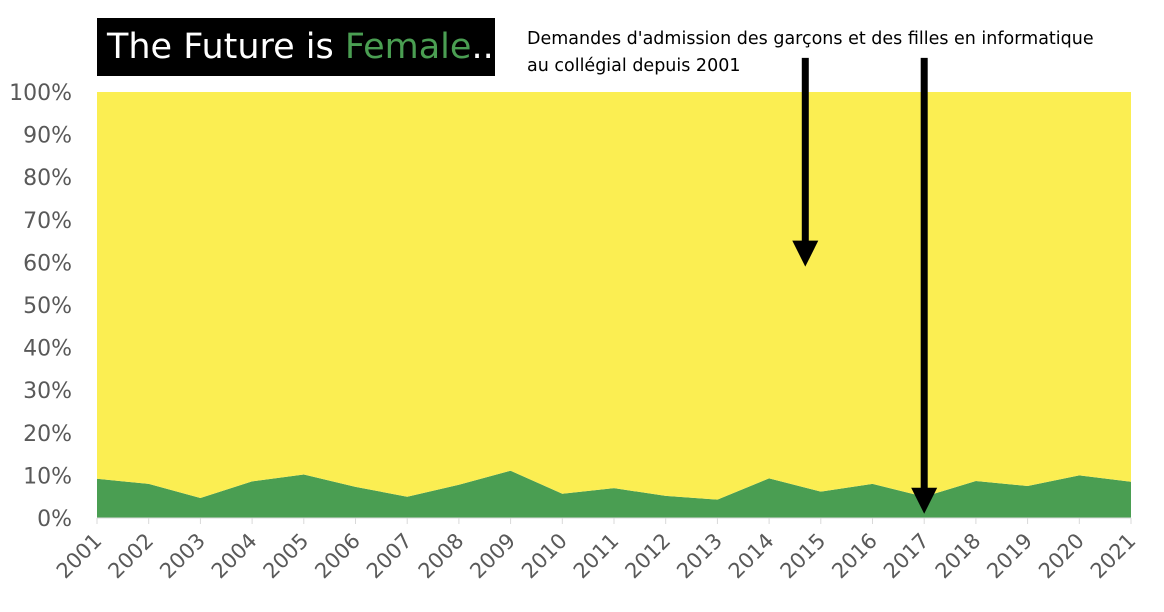 This screenshot has height=612, width=1164. Describe the element at coordinates (699, 556) in the screenshot. I see `x-tick-label: 2013` at that location.